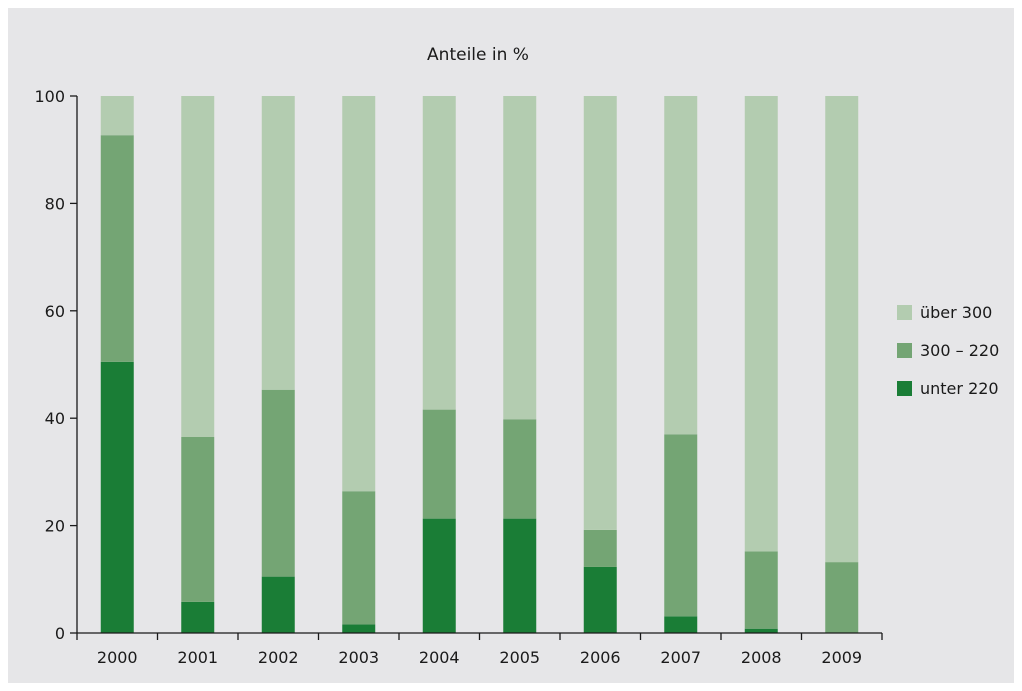  I want to click on x-tick-label: 2003, so click(358, 657).